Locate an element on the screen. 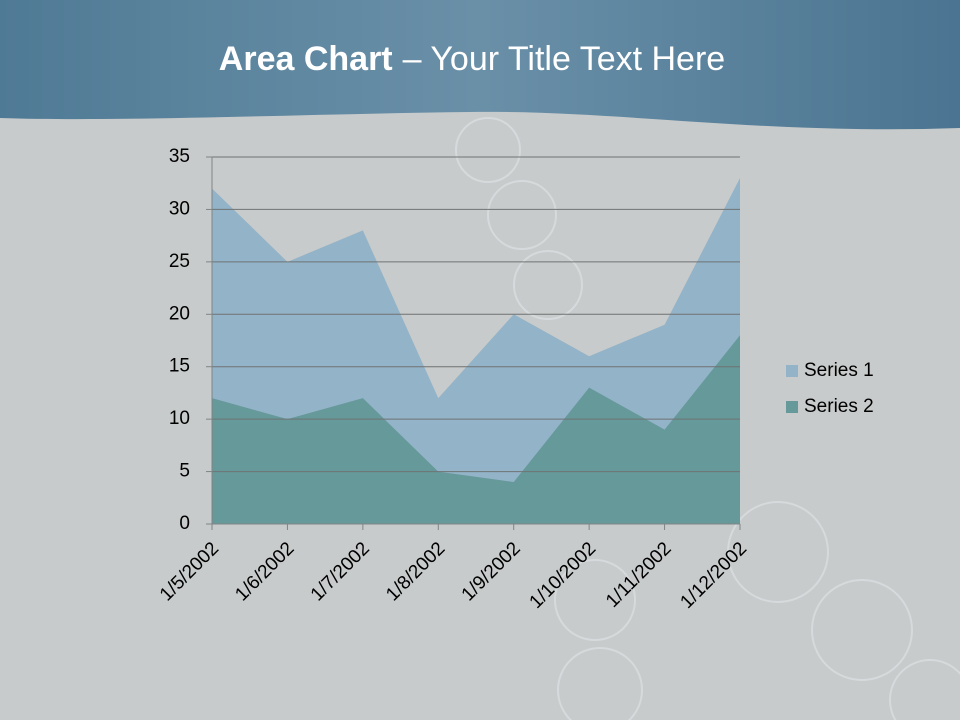 This screenshot has width=960, height=720. x-tick-label: 1/9/2002 is located at coordinates (491, 571).